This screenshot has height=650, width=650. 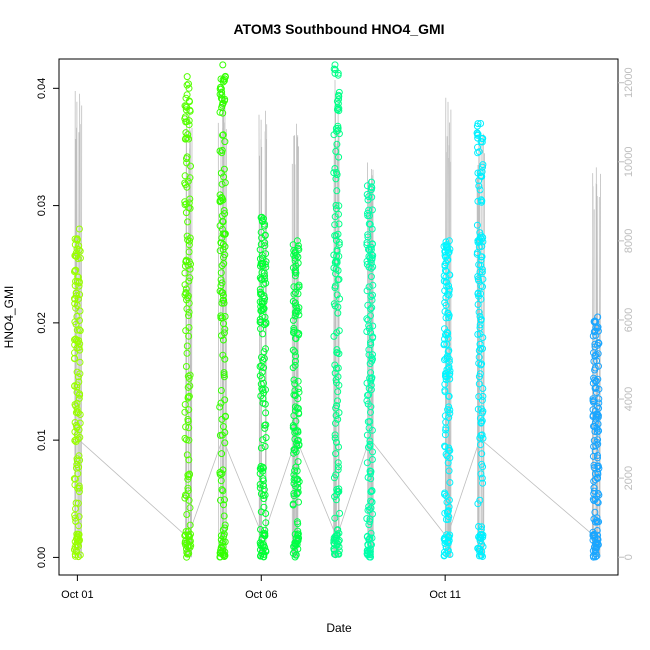 What do you see at coordinates (77, 595) in the screenshot?
I see `x-tick-label: Oct 01` at bounding box center [77, 595].